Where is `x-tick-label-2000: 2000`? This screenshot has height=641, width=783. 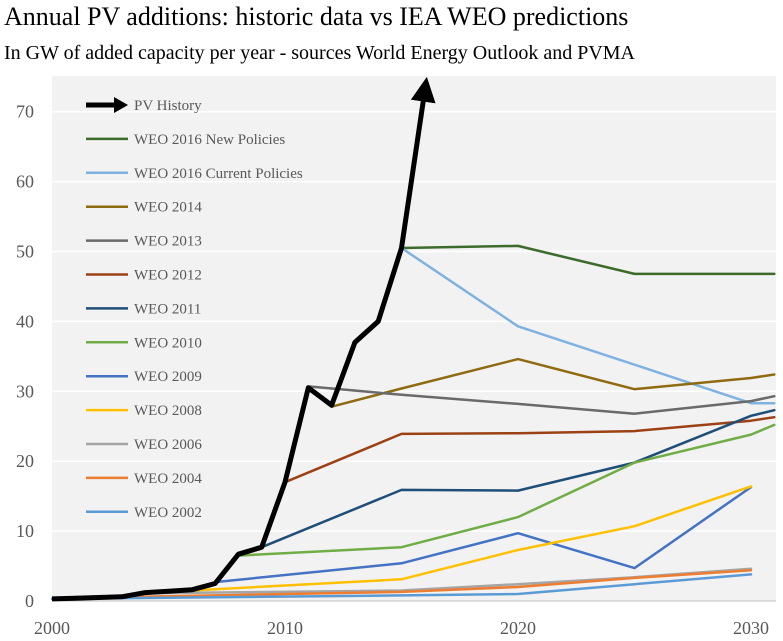 x-tick-label-2000: 2000 is located at coordinates (52, 628).